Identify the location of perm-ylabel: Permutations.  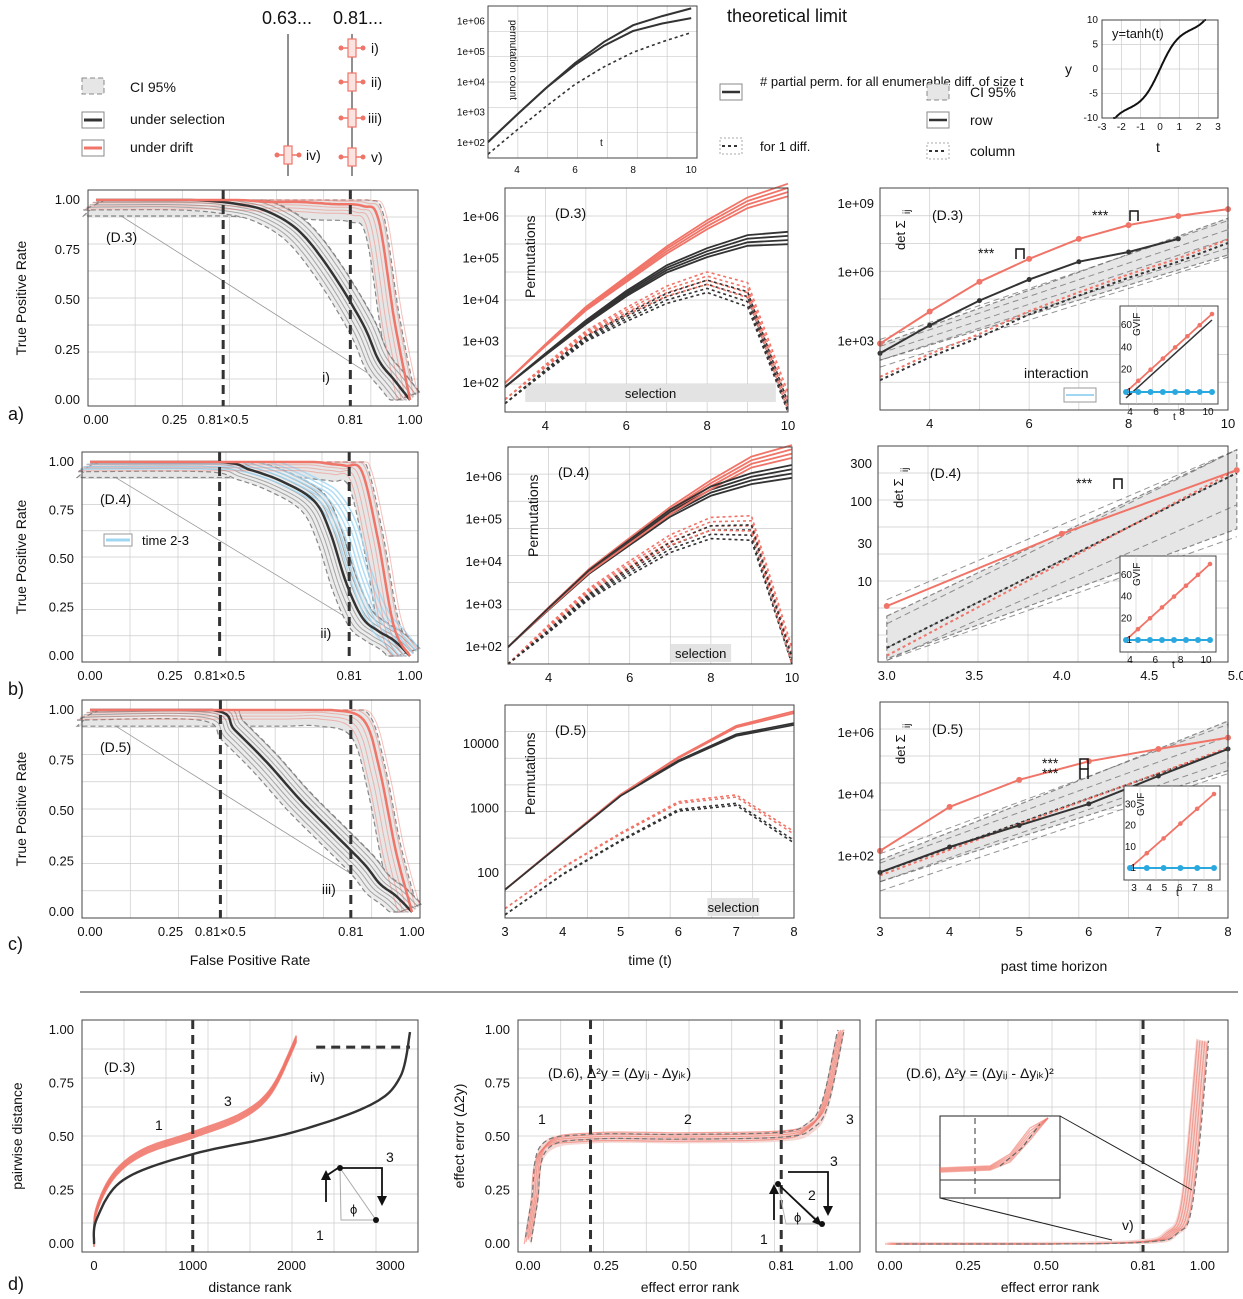
(533, 516).